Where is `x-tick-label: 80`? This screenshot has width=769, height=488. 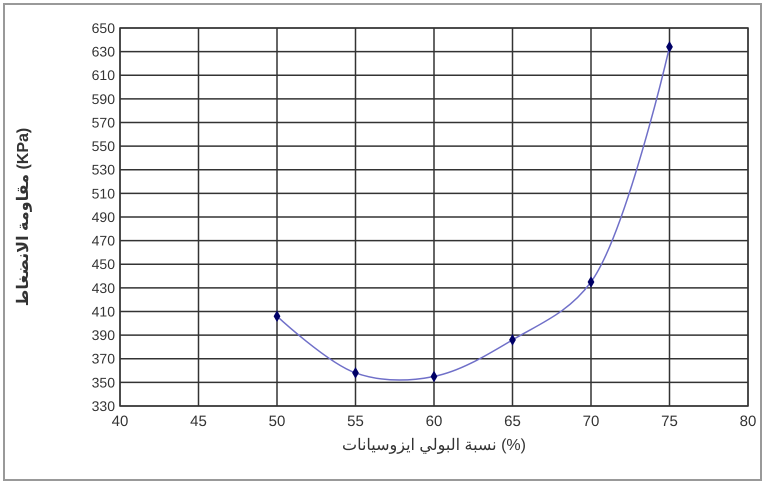 x-tick-label: 80 is located at coordinates (748, 421).